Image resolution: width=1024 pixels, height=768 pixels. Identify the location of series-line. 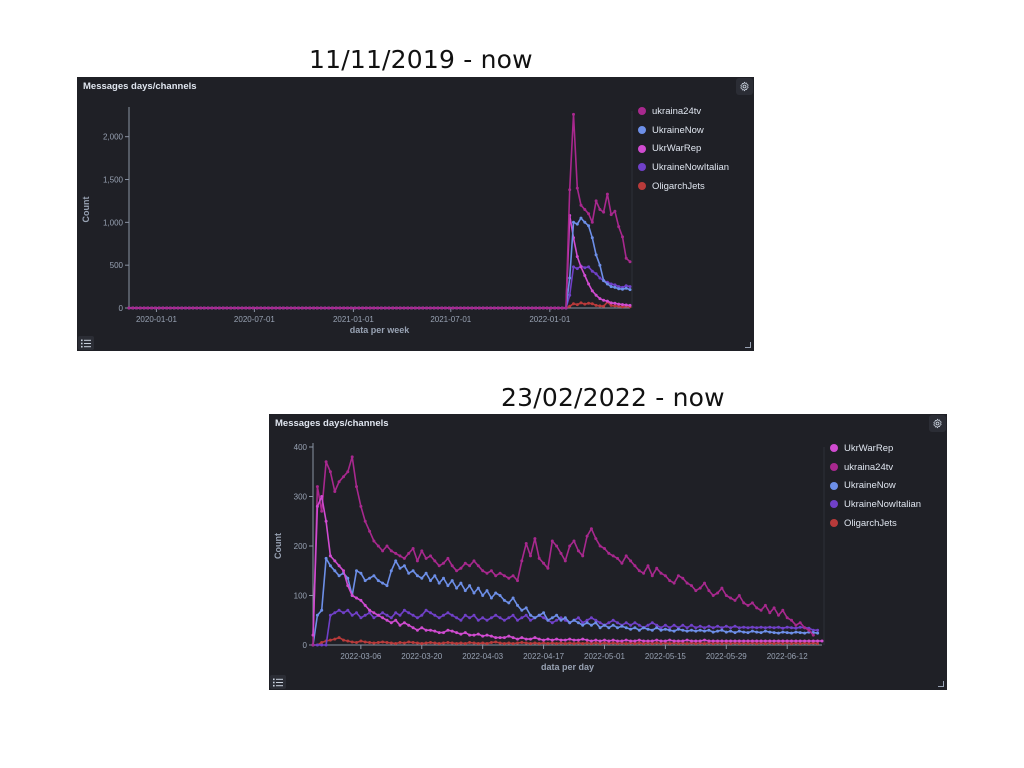
(565, 601).